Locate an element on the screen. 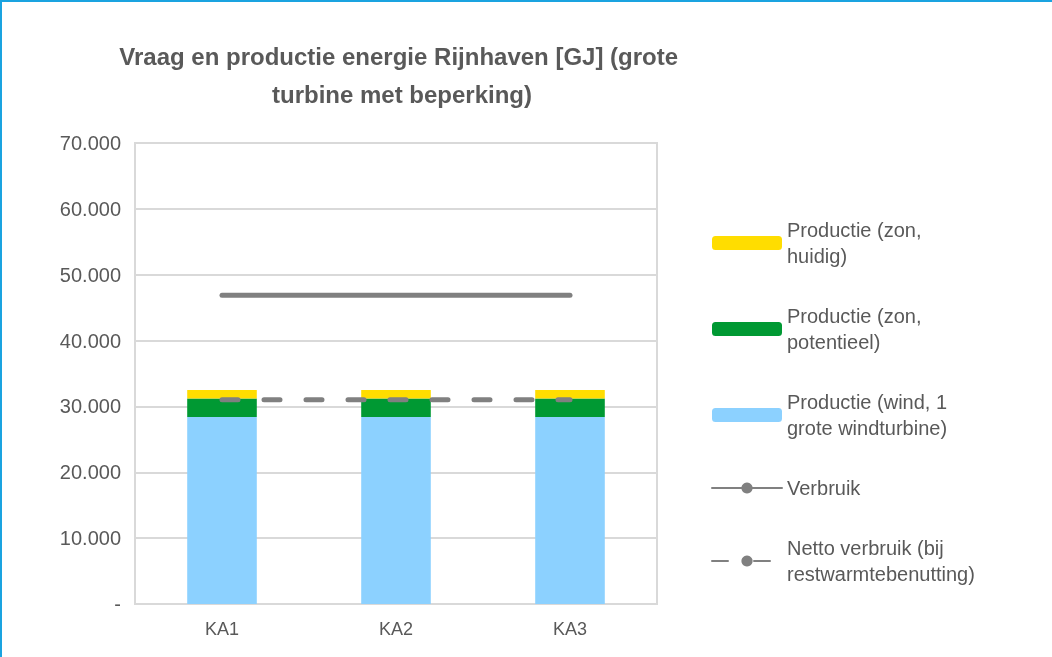 The image size is (1052, 657). chart-title: Vraag en productie energie Rijnhaven [GJ] (grote turbine met beperking) is located at coordinates (402, 75).